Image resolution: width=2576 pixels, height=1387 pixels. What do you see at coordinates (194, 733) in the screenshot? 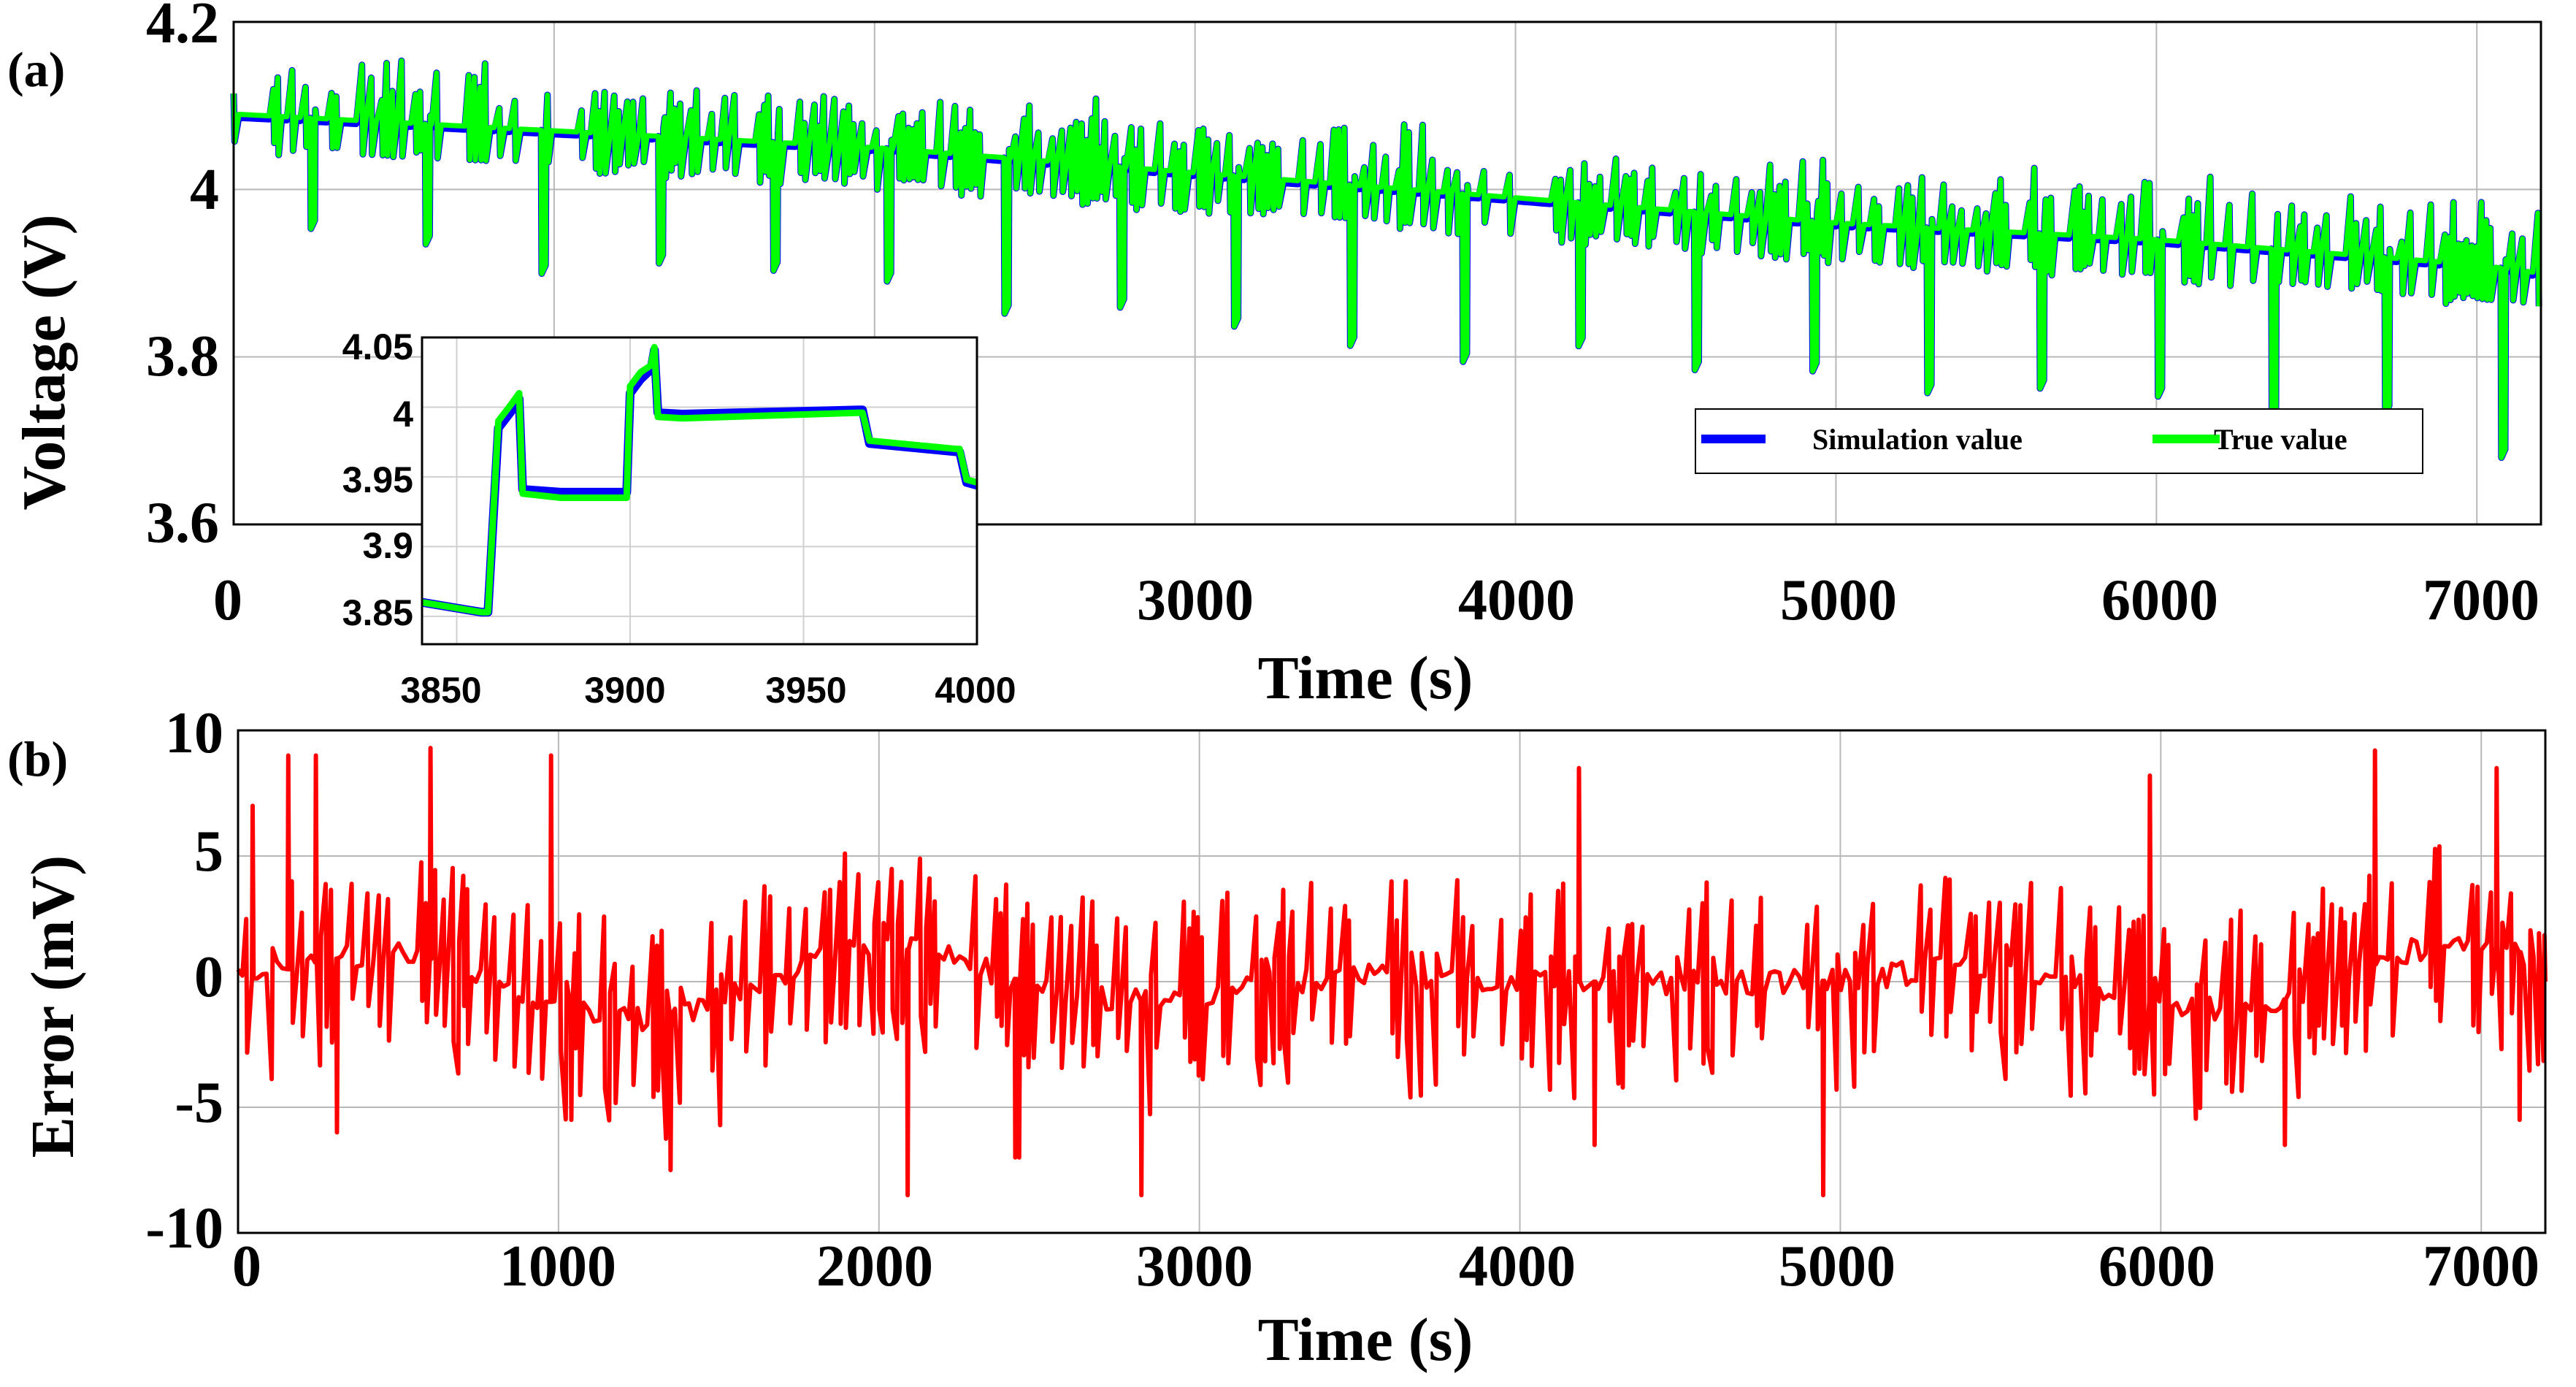
I see `b-ytick-10: 10` at bounding box center [194, 733].